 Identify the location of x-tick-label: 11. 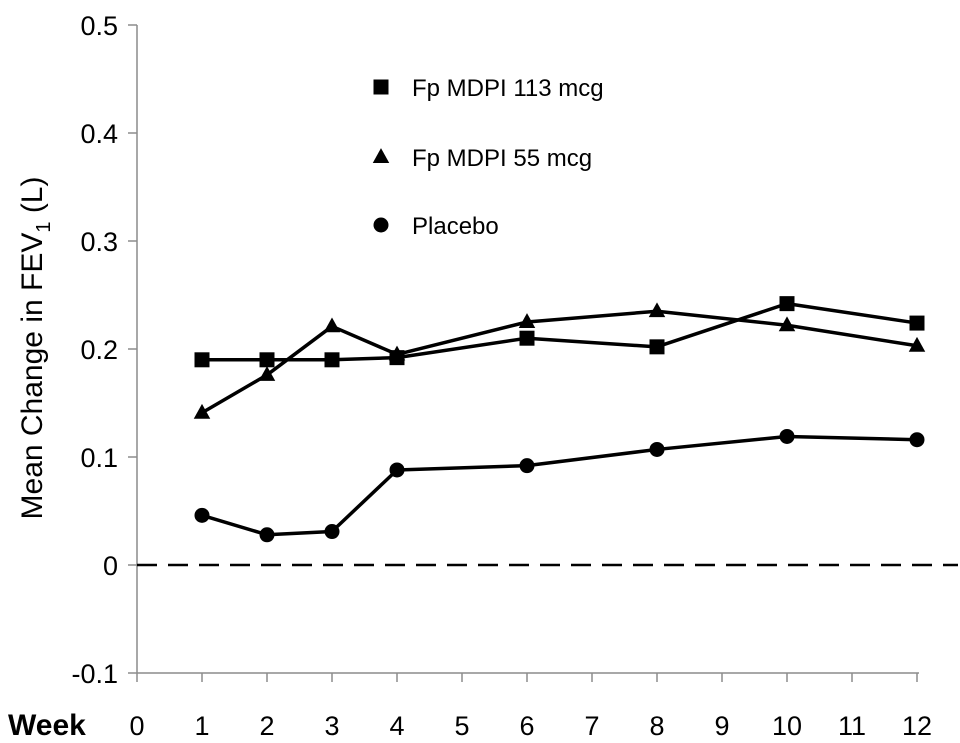
(852, 726).